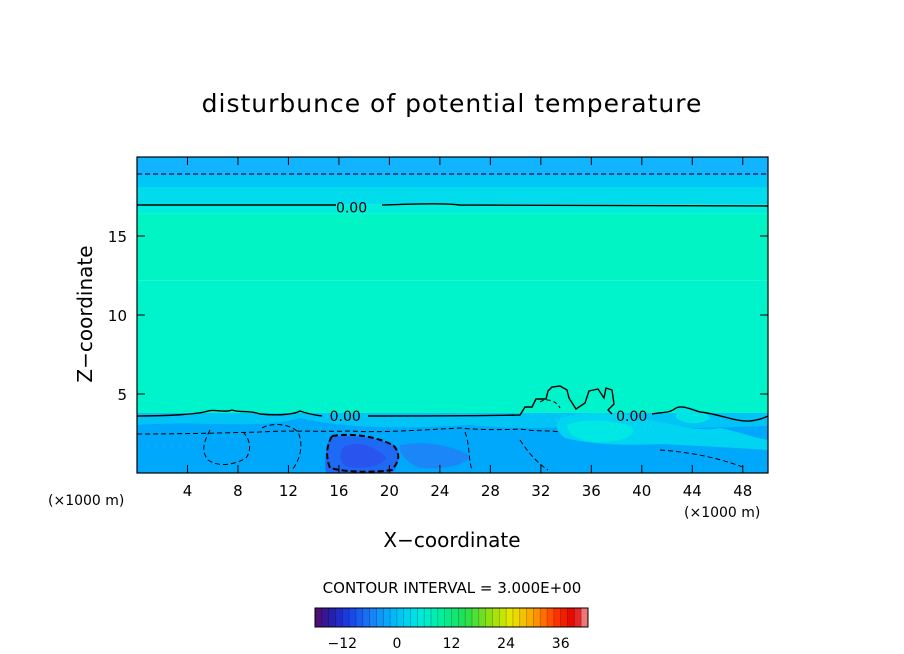 The image size is (904, 654). I want to click on cold-patch, so click(434, 456).